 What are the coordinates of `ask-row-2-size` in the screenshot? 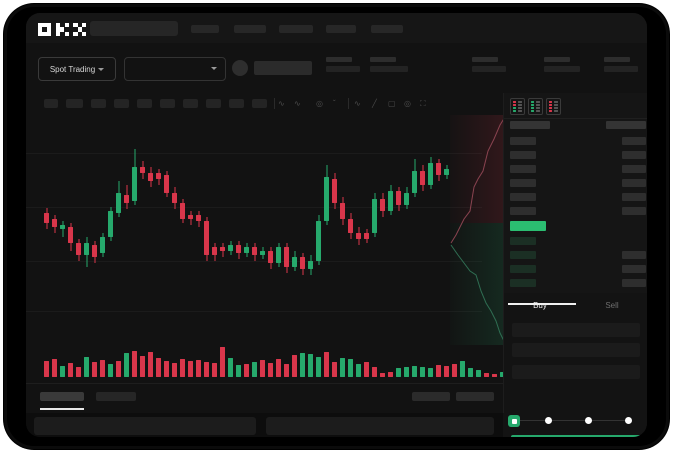 It's located at (634, 169).